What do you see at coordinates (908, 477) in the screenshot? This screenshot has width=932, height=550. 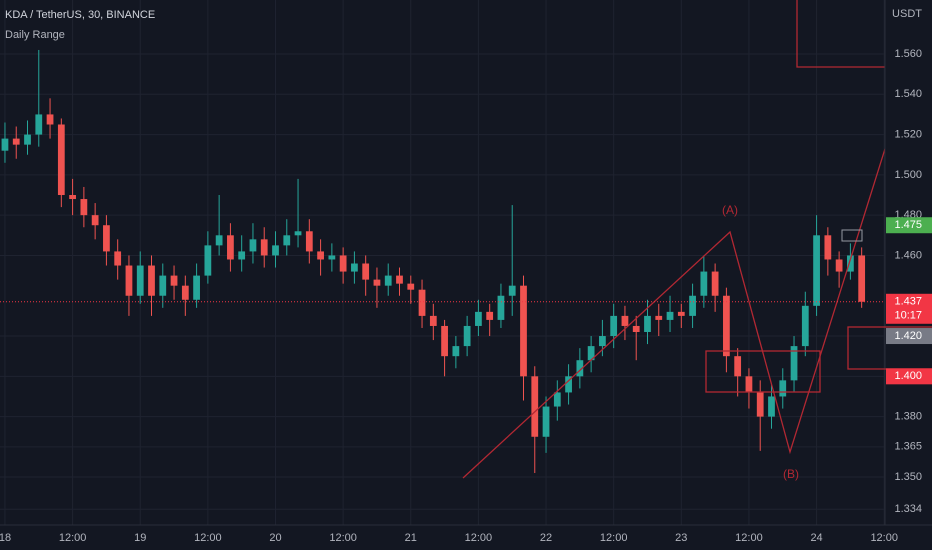 I see `y-tick-label: 1.350` at bounding box center [908, 477].